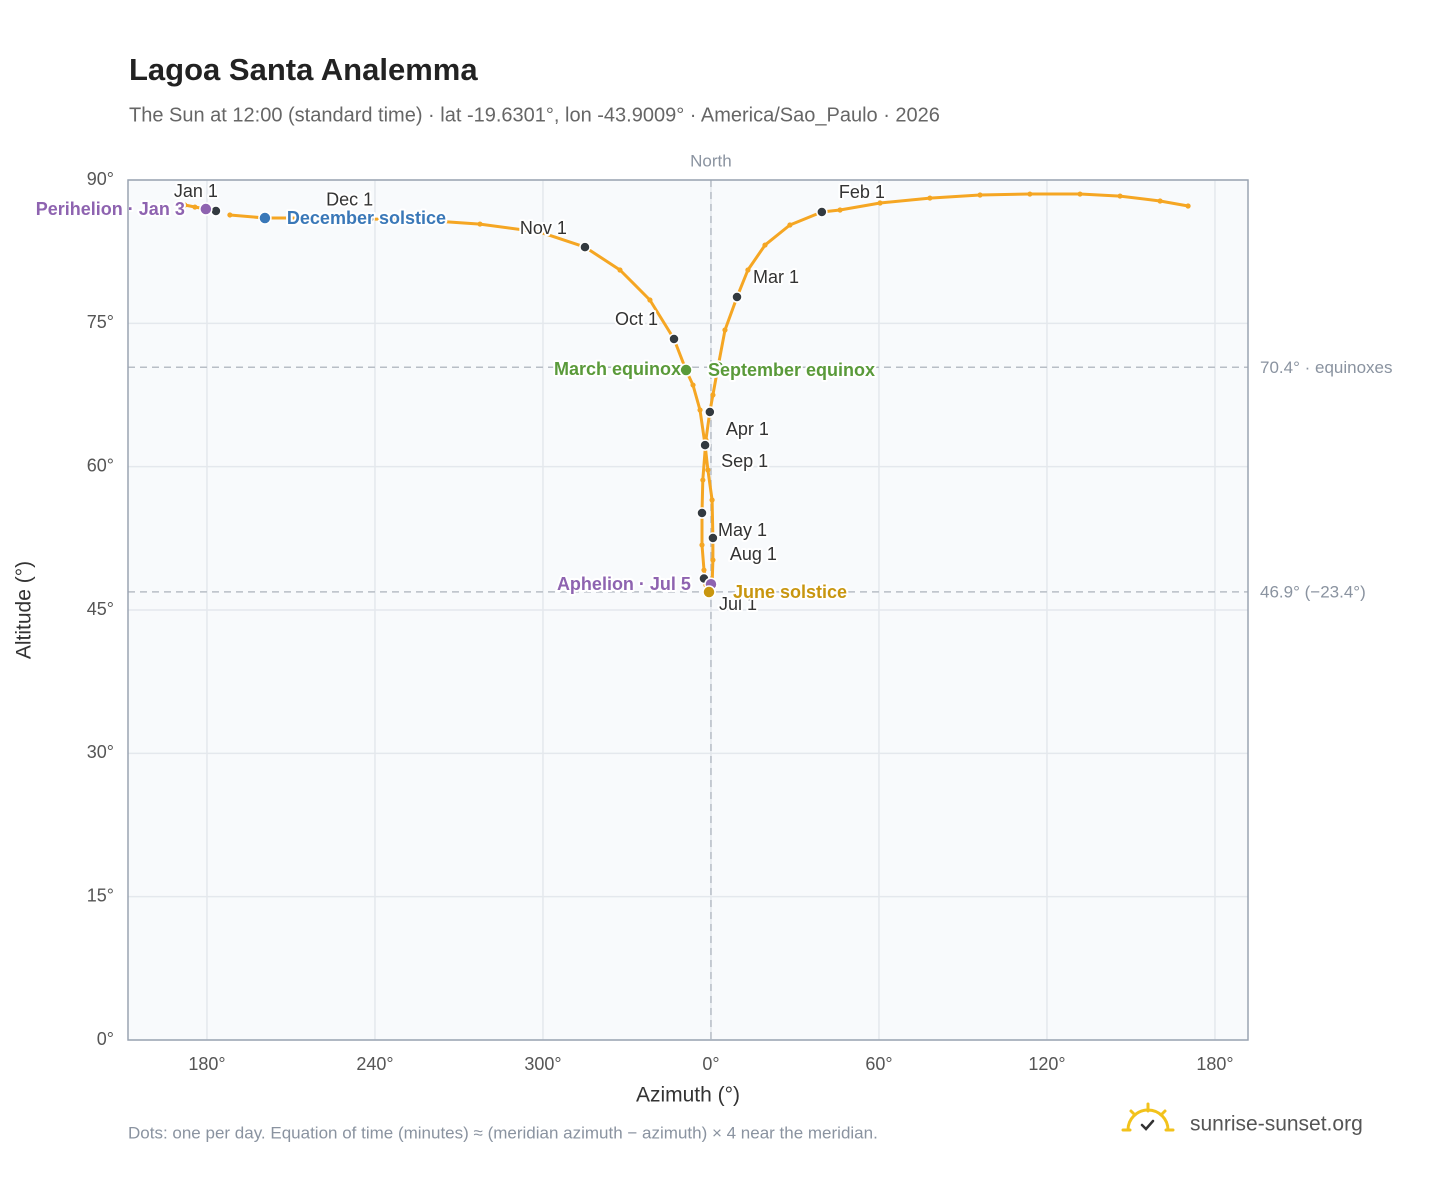  What do you see at coordinates (617, 369) in the screenshot?
I see `event-label: March equinox` at bounding box center [617, 369].